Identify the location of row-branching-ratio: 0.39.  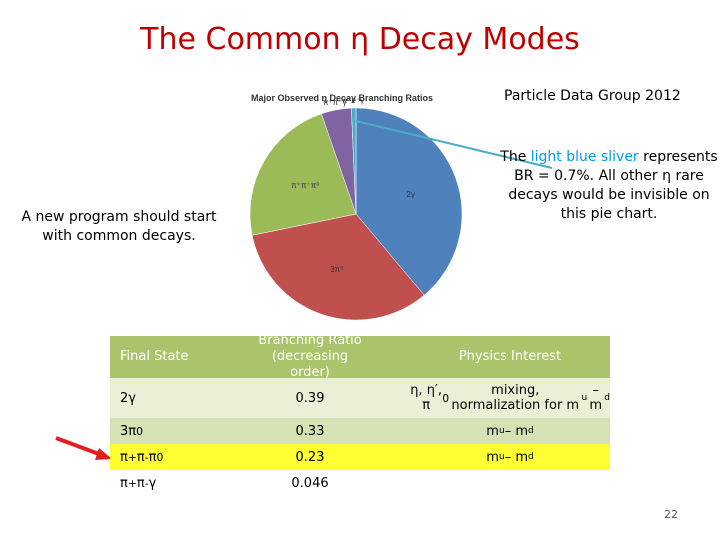
(310, 398).